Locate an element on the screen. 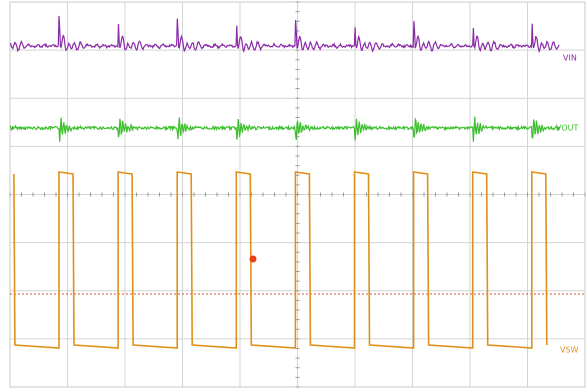 The height and width of the screenshot is (390, 587). trace-label: VIN is located at coordinates (570, 58).